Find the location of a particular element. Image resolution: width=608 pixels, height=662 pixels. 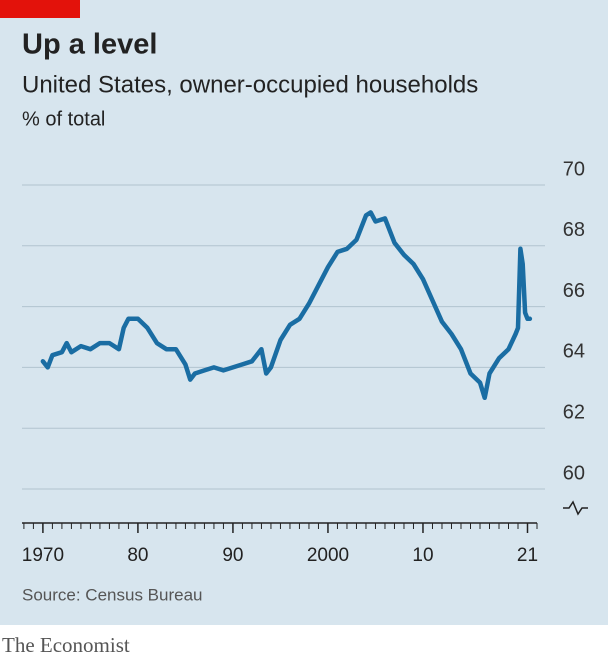

y-axis-label: % of total is located at coordinates (63, 119).